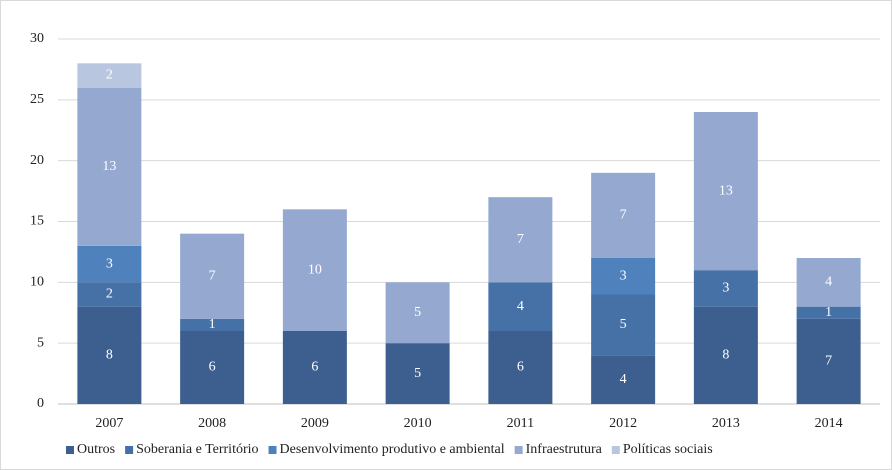 The width and height of the screenshot is (892, 470). Describe the element at coordinates (392, 449) in the screenshot. I see `legend-label: Desenvolvimento produtivo e ambiental` at that location.